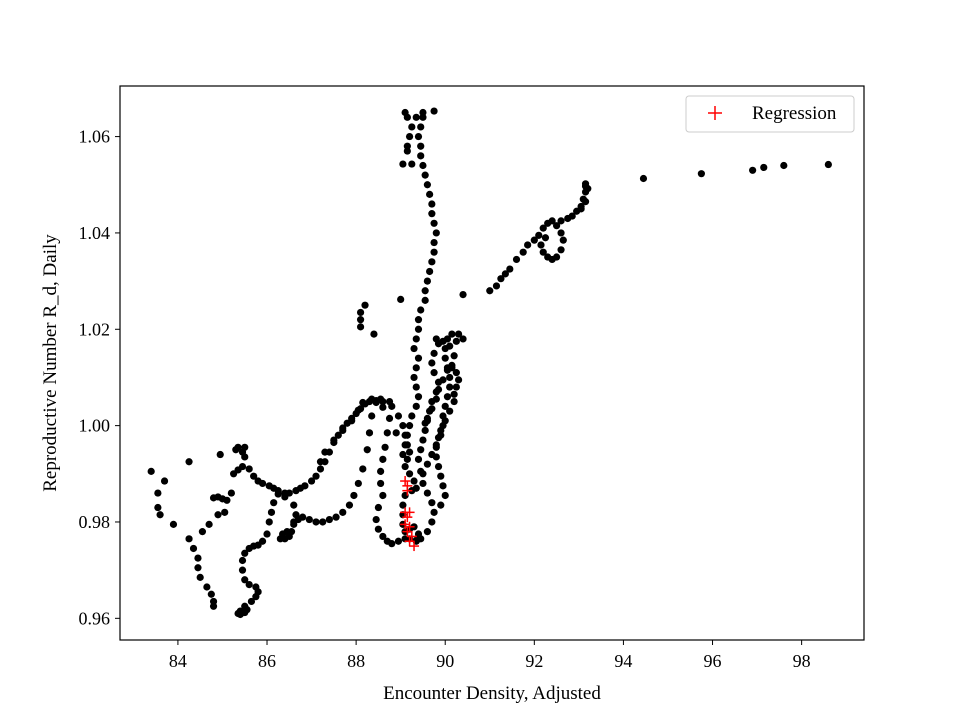 This screenshot has height=720, width=960. What do you see at coordinates (95, 618) in the screenshot?
I see `y-tick-label: 0.96` at bounding box center [95, 618].